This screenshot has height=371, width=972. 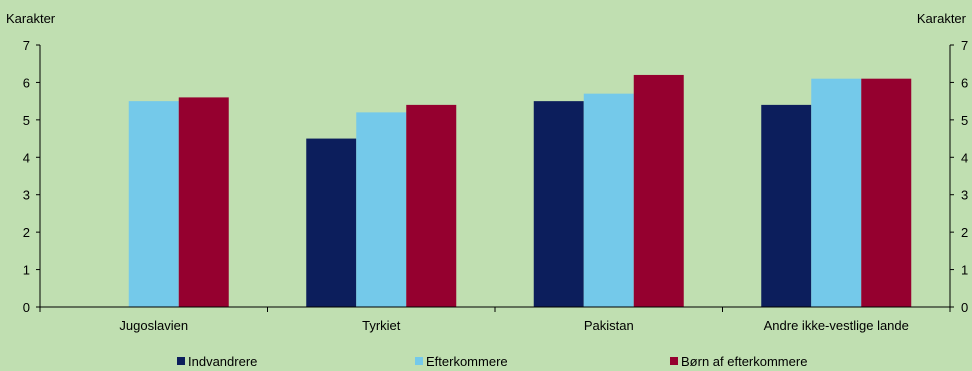 What do you see at coordinates (26, 232) in the screenshot?
I see `y-tick-label-left: 2` at bounding box center [26, 232].